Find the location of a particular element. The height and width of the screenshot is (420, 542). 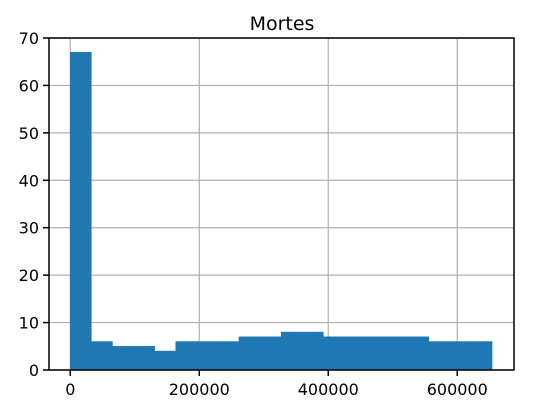

x-tick-label: 200000 is located at coordinates (199, 389).